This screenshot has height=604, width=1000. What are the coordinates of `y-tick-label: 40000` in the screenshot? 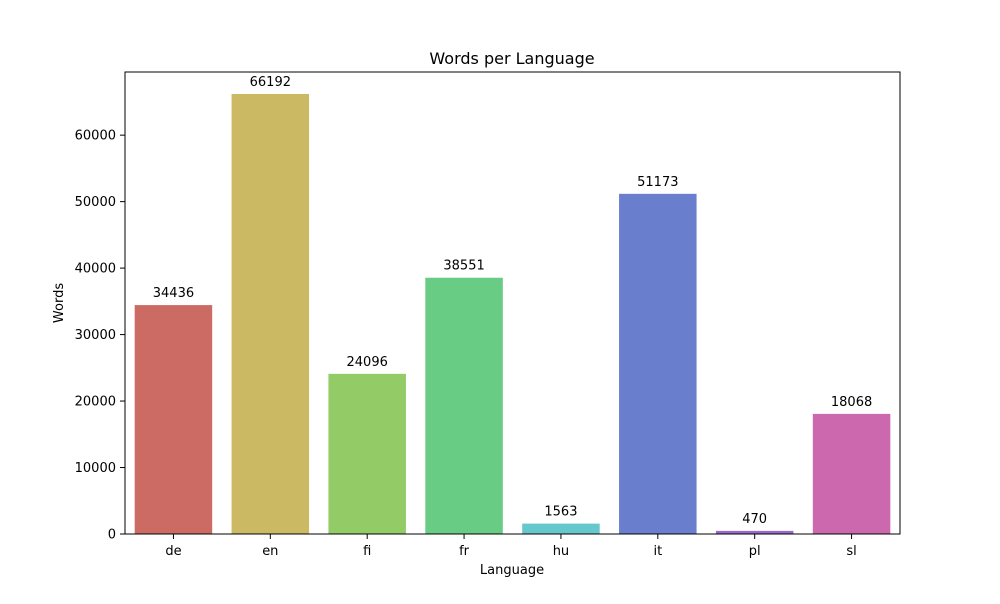 It's located at (95, 269).